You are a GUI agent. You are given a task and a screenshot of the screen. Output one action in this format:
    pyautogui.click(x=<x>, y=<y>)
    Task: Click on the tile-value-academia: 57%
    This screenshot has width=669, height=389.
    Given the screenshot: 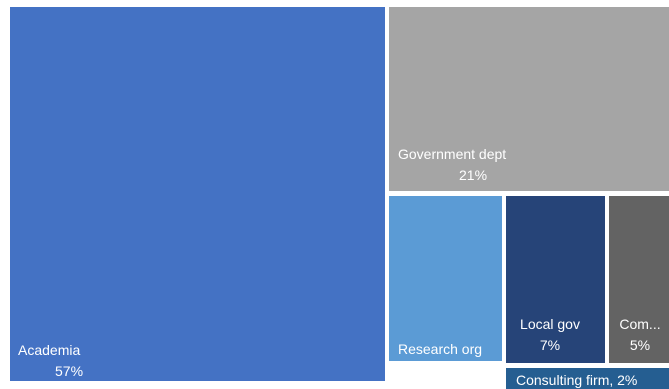 What is the action you would take?
    pyautogui.click(x=69, y=371)
    